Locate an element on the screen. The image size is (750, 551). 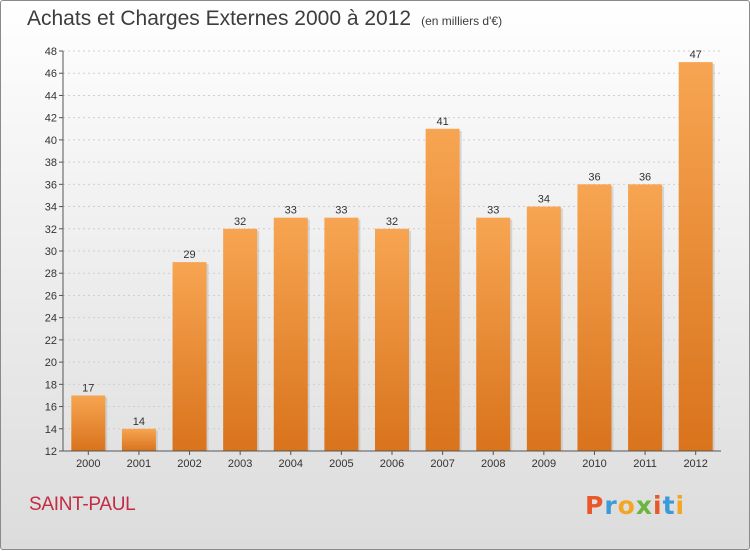
y-tick-label: 32 is located at coordinates (51, 230).